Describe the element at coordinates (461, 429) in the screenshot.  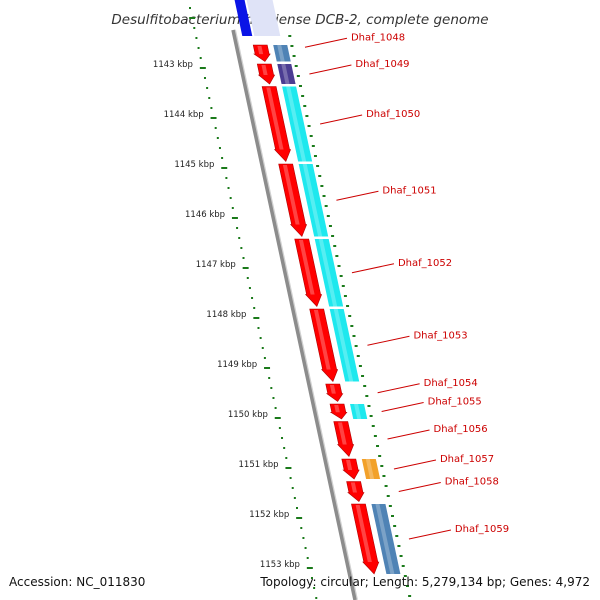
I see `gene-label: Dhaf_1056` at that location.